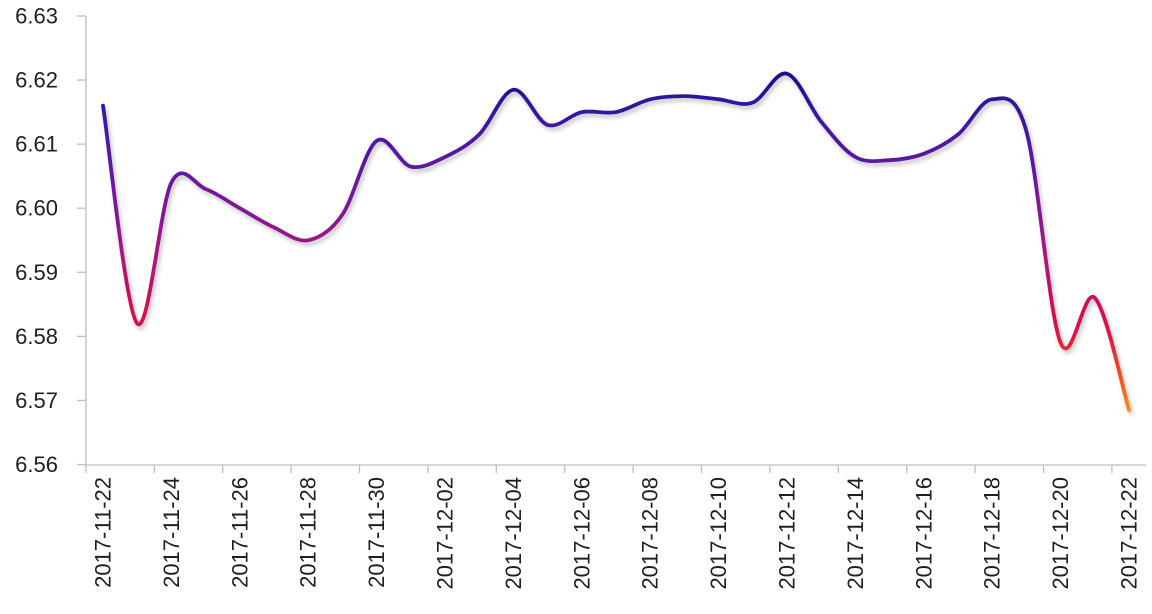  Describe the element at coordinates (718, 533) in the screenshot. I see `x-axis-tick-label: 2017-12-10` at that location.